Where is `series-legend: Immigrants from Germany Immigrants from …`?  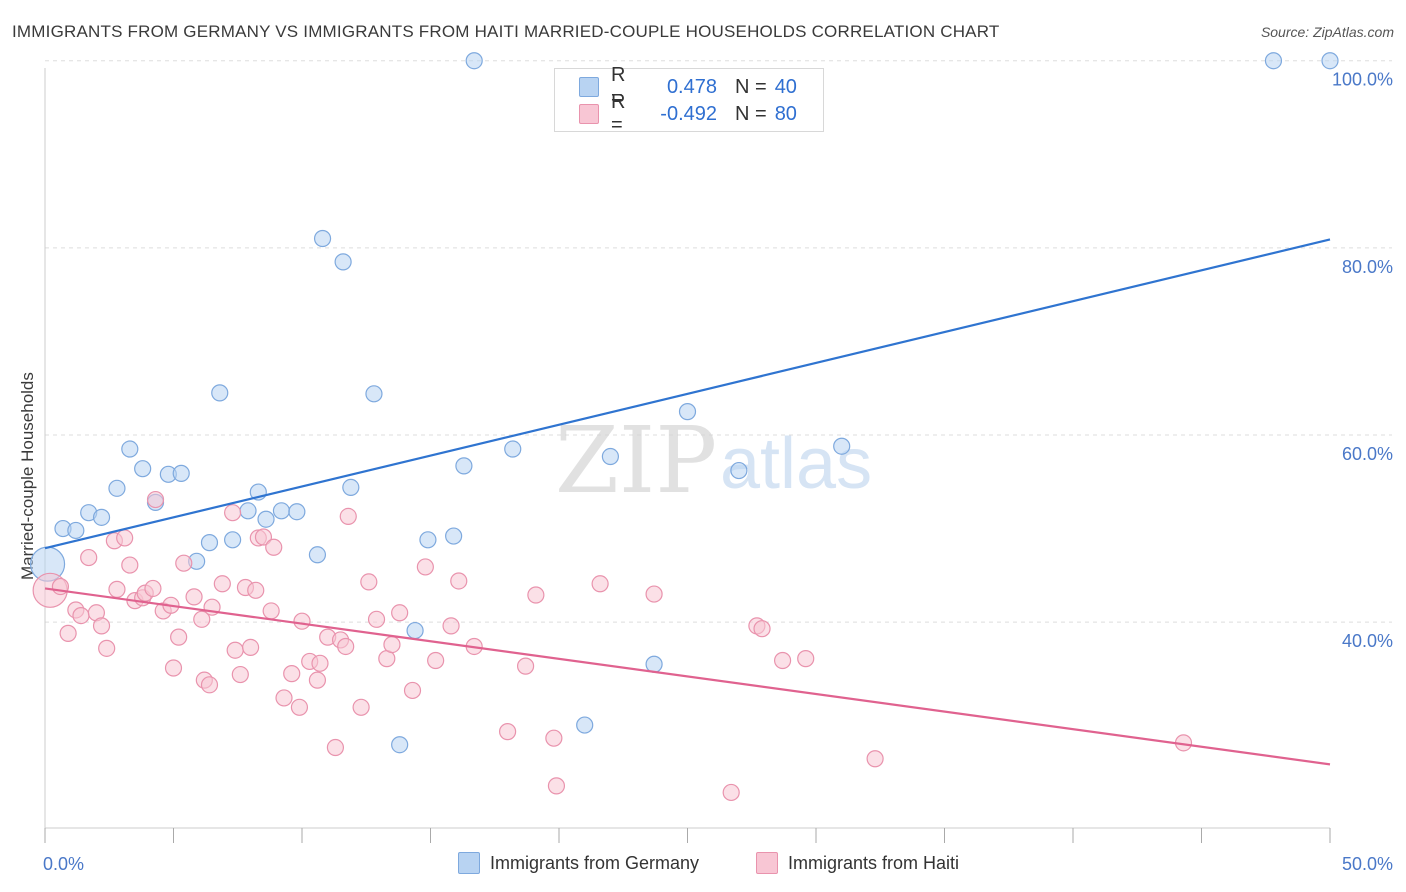 series-legend: Immigrants from Germany Immigrants from … is located at coordinates (703, 865).